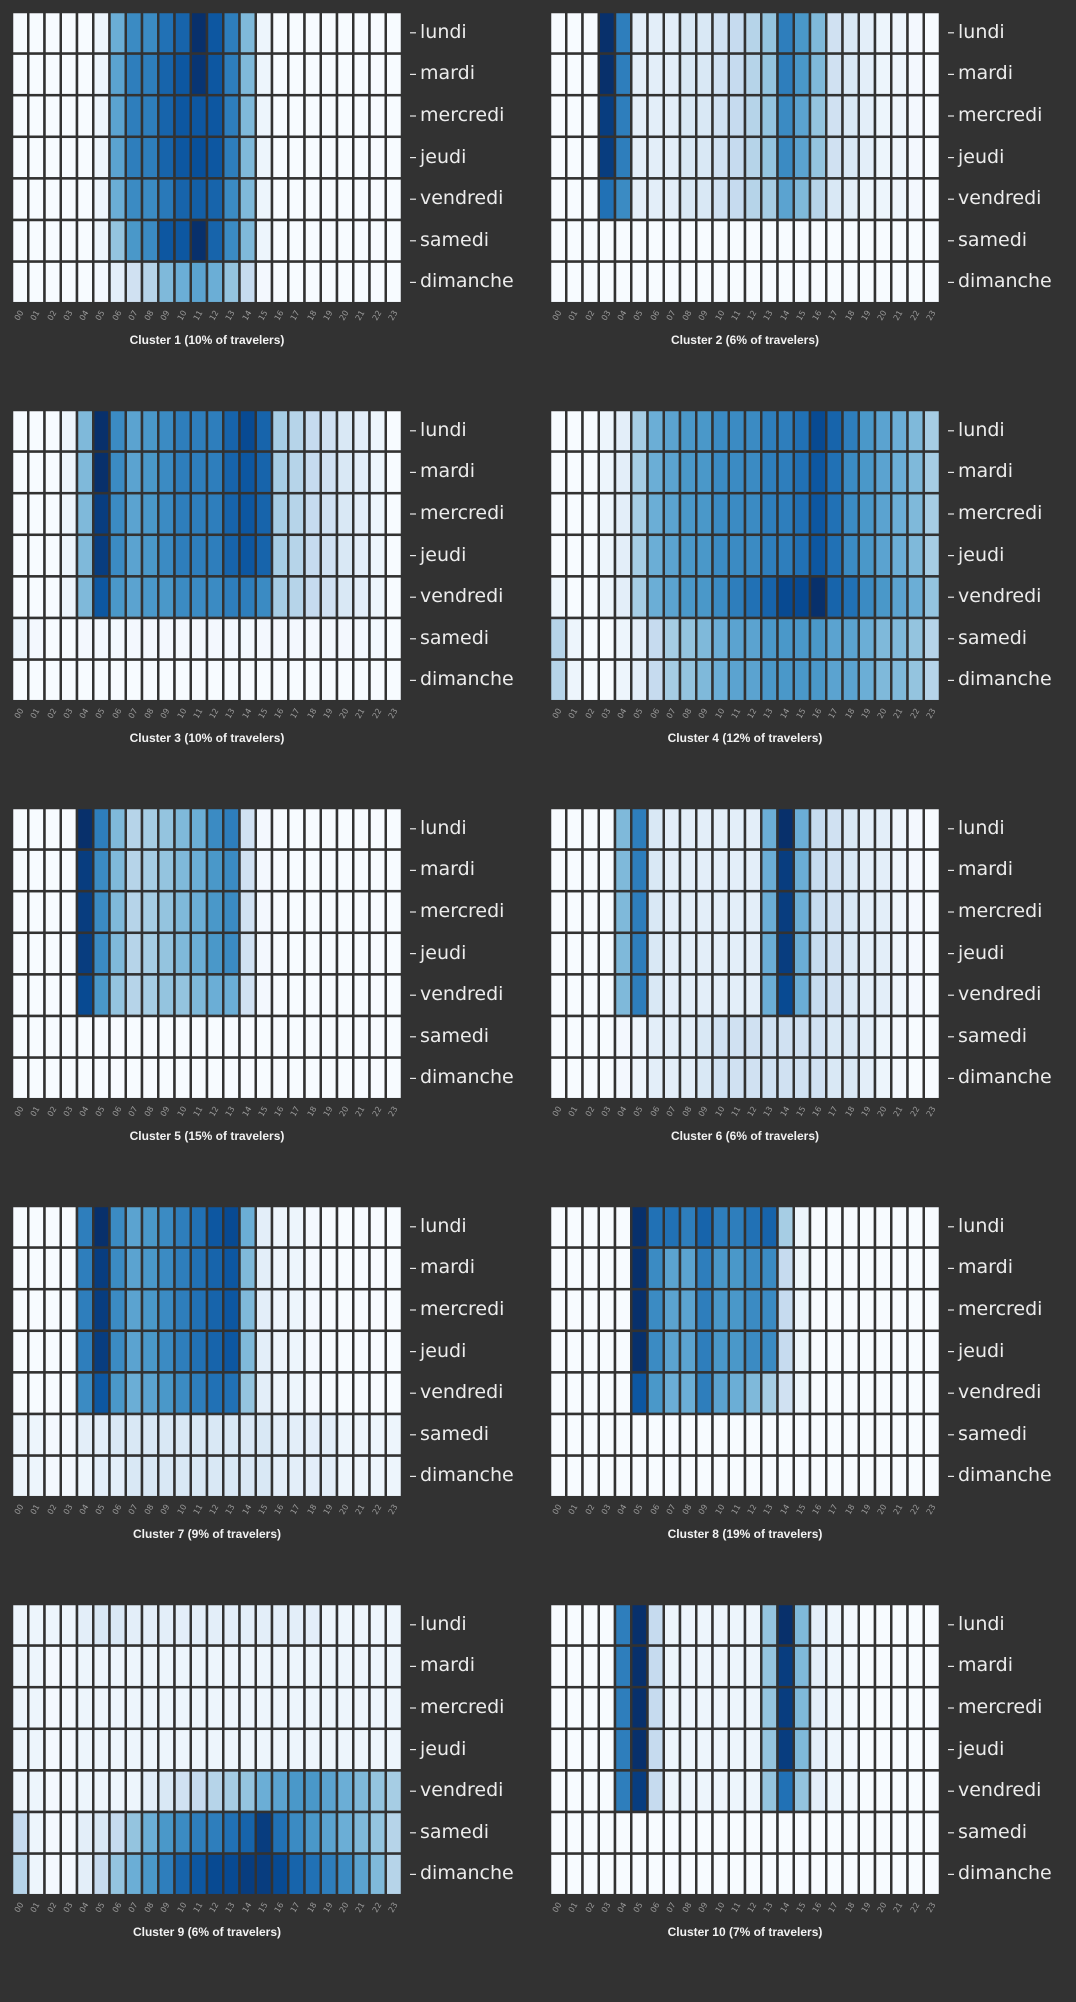 This screenshot has width=1076, height=2002. What do you see at coordinates (467, 1077) in the screenshot?
I see `y-tick-label: dimanche` at bounding box center [467, 1077].